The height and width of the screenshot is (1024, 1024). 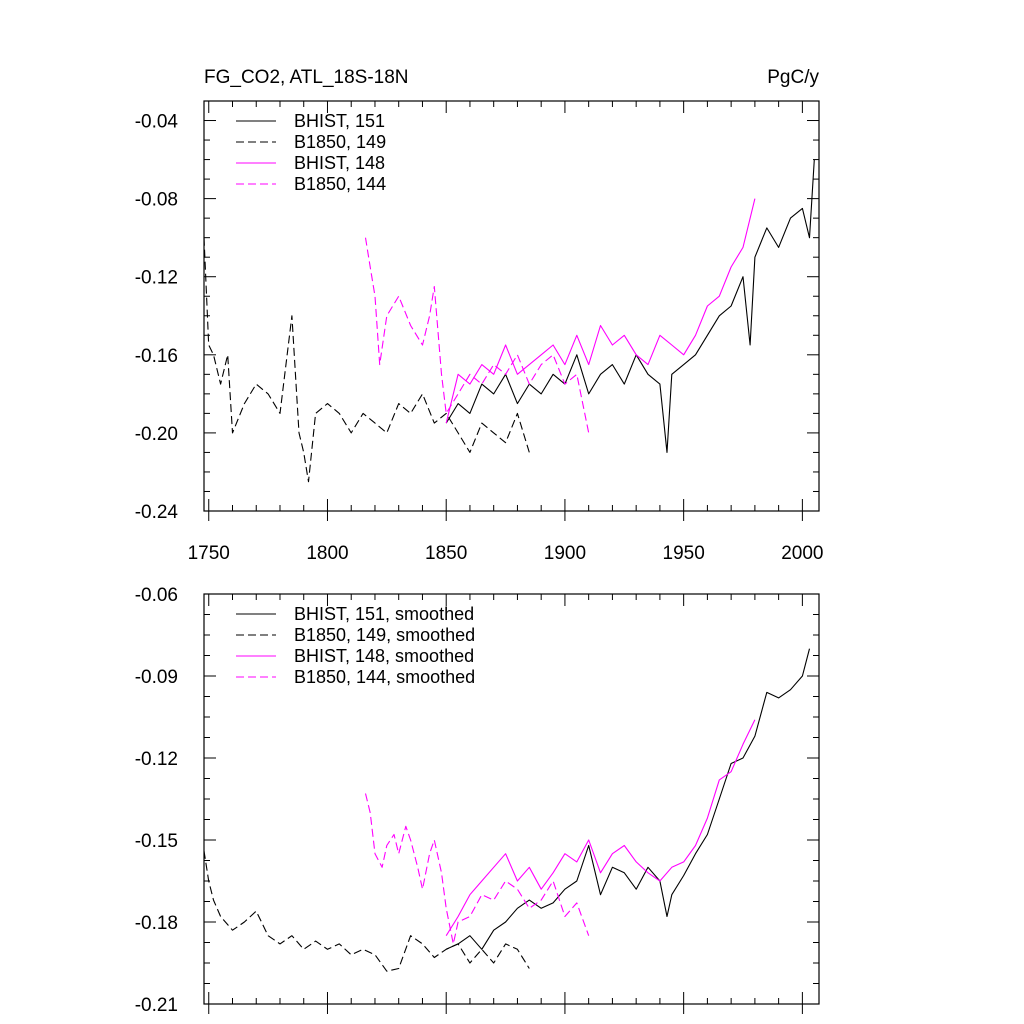 I want to click on y-tick-label: -0.09, so click(x=156, y=677).